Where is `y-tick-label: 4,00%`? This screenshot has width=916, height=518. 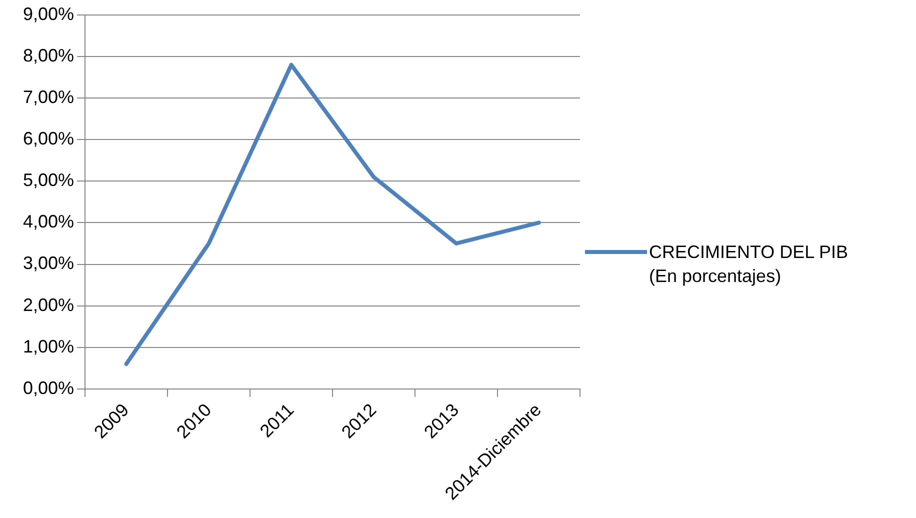
y-tick-label: 4,00% is located at coordinates (48, 222).